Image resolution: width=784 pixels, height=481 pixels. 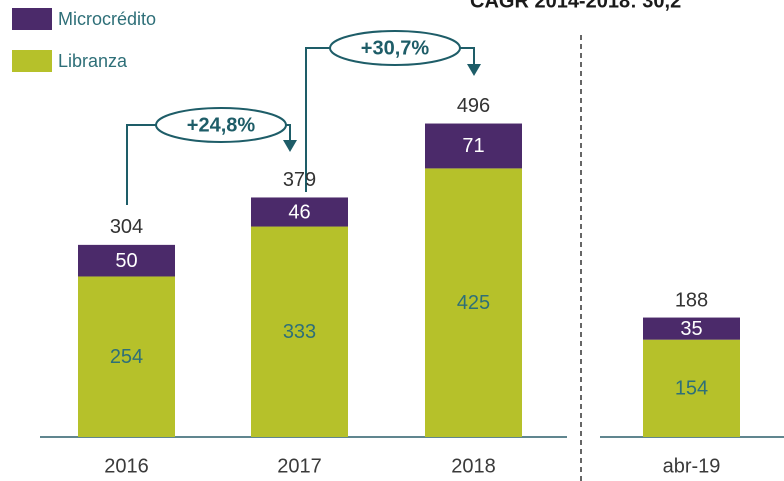 I want to click on x-tick-label: abr-19, so click(x=692, y=466).